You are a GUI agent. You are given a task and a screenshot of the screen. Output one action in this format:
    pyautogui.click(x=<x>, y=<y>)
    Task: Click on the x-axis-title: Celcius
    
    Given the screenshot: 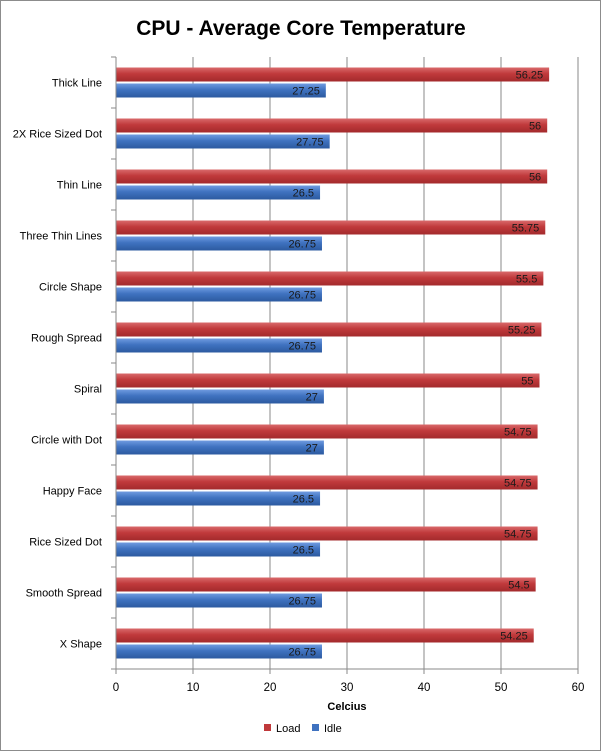 What is the action you would take?
    pyautogui.click(x=346, y=707)
    